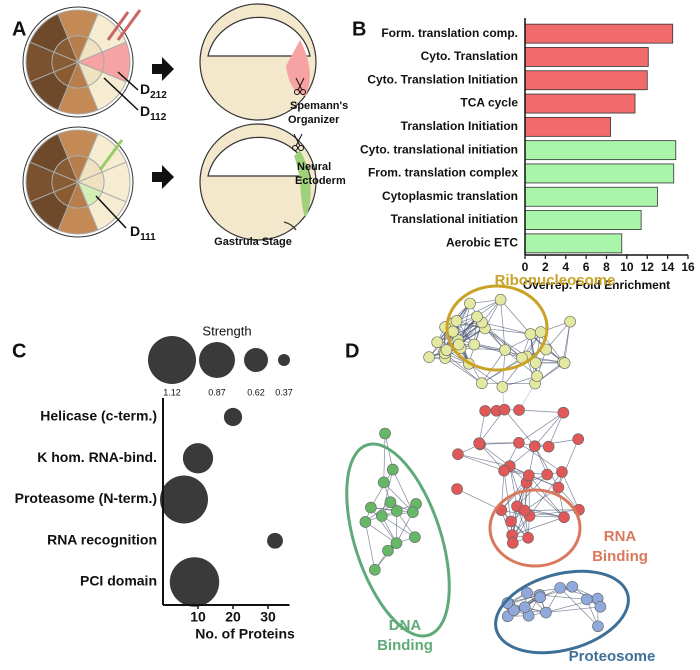 This screenshot has width=700, height=670. I want to click on legend-label: 0.87, so click(217, 392).